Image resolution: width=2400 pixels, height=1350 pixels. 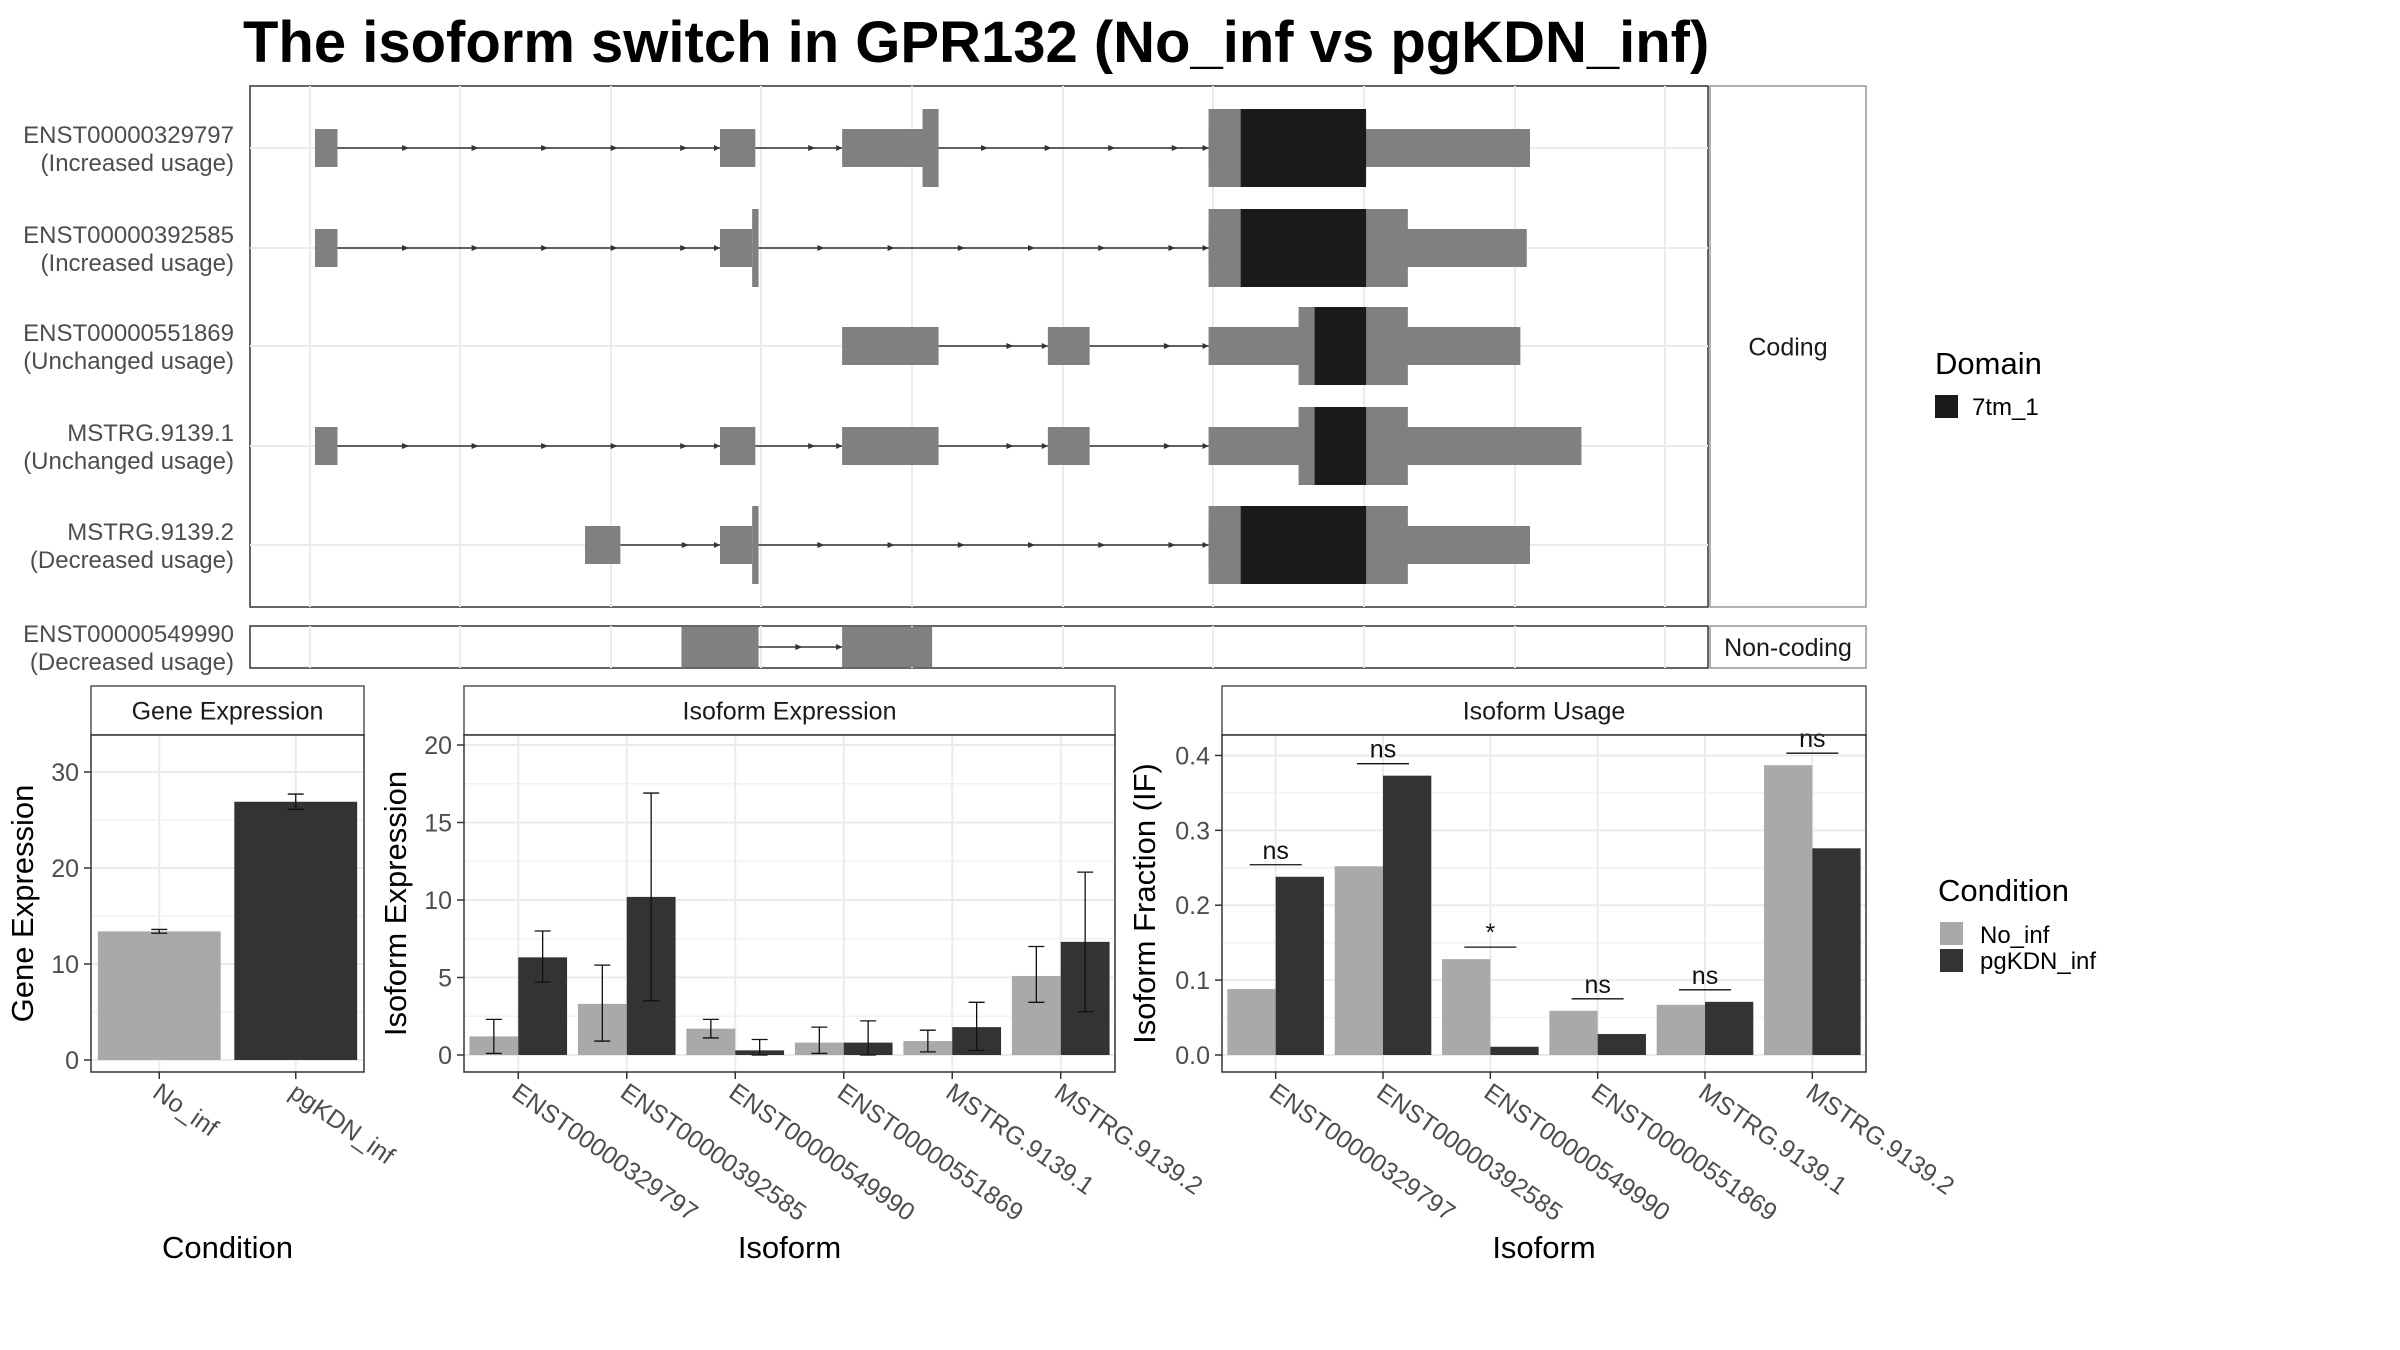 What do you see at coordinates (227, 1247) in the screenshot?
I see `gene-expression-x-axis-title: Condition` at bounding box center [227, 1247].